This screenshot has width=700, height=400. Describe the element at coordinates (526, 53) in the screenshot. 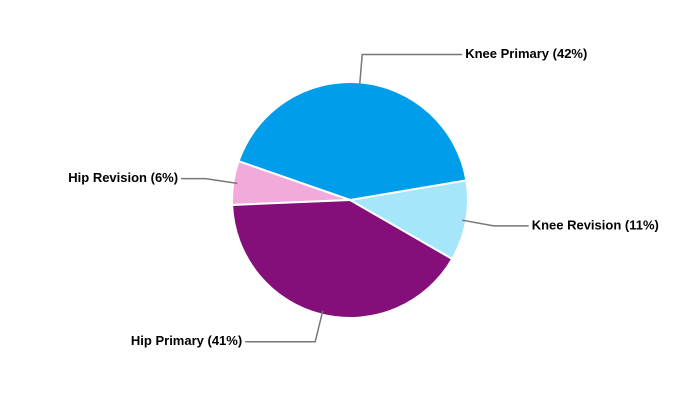

I see `slice-label: Knee Primary (42%)` at that location.